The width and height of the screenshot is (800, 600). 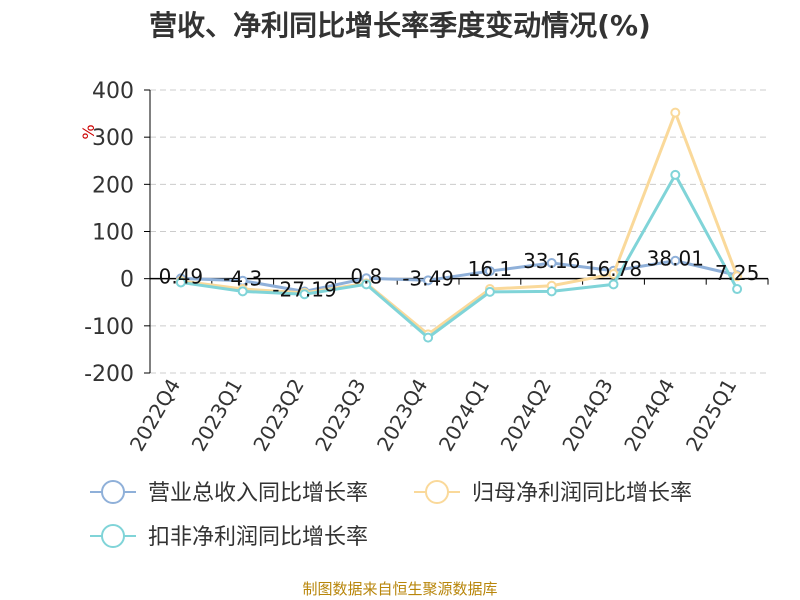 What do you see at coordinates (278, 415) in the screenshot?
I see `x-tick-label: 2023Q2` at bounding box center [278, 415].